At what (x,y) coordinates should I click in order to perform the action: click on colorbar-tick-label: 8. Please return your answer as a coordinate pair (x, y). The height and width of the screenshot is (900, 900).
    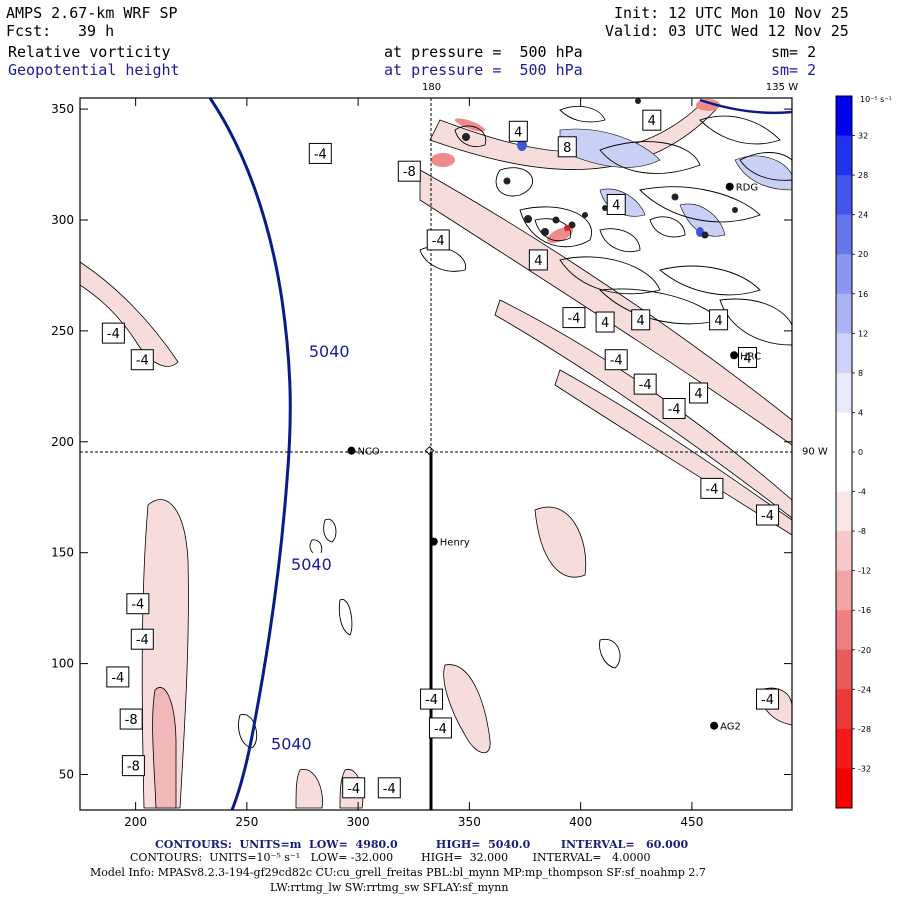
    Looking at the image, I should click on (860, 373).